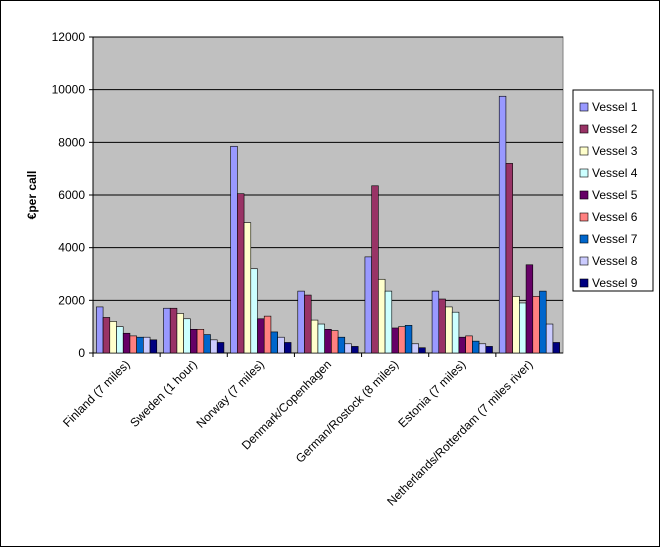 The image size is (660, 547). I want to click on legend-label: Vessel 5, so click(615, 195).